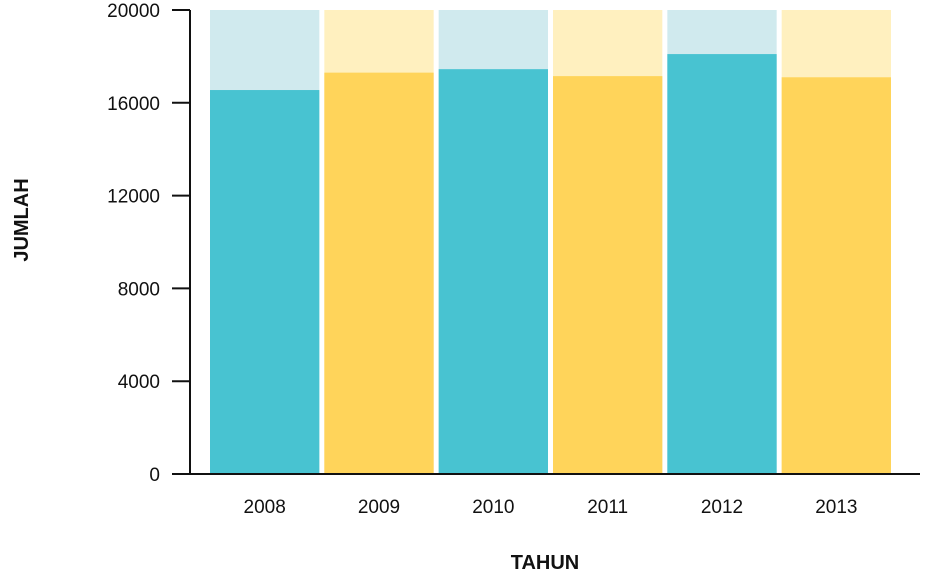  Describe the element at coordinates (133, 104) in the screenshot. I see `y-tick-label-16000: 16000` at that location.